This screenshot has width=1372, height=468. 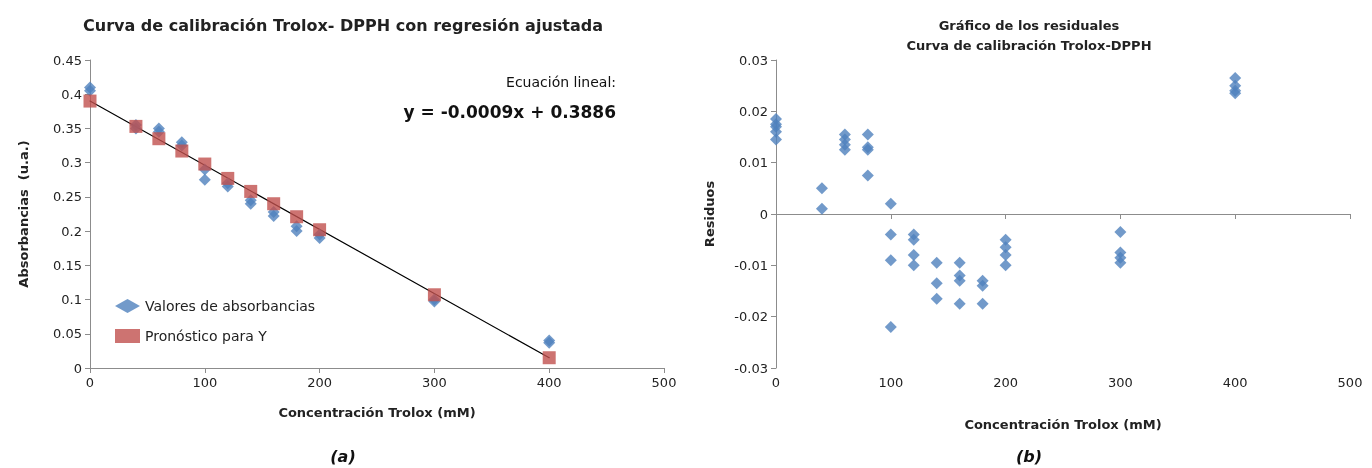 I want to click on y-tick-label: 0.4, so click(x=71, y=94).